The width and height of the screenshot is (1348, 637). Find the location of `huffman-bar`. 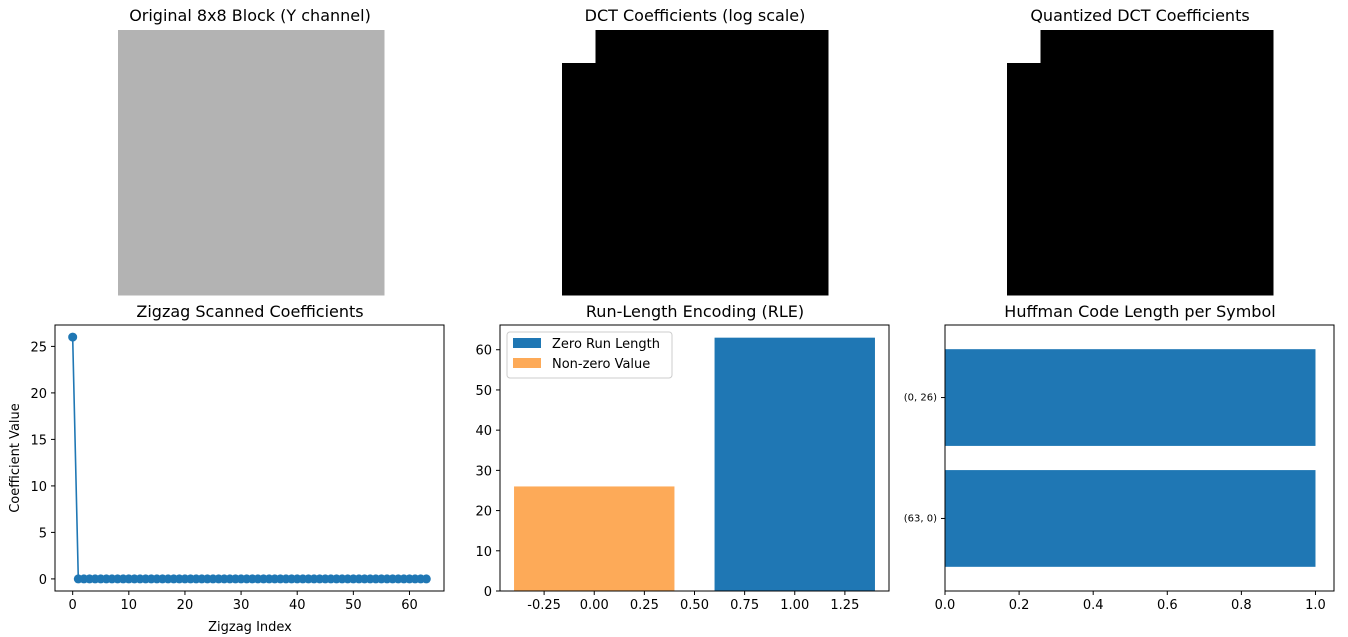

huffman-bar is located at coordinates (1130, 518).